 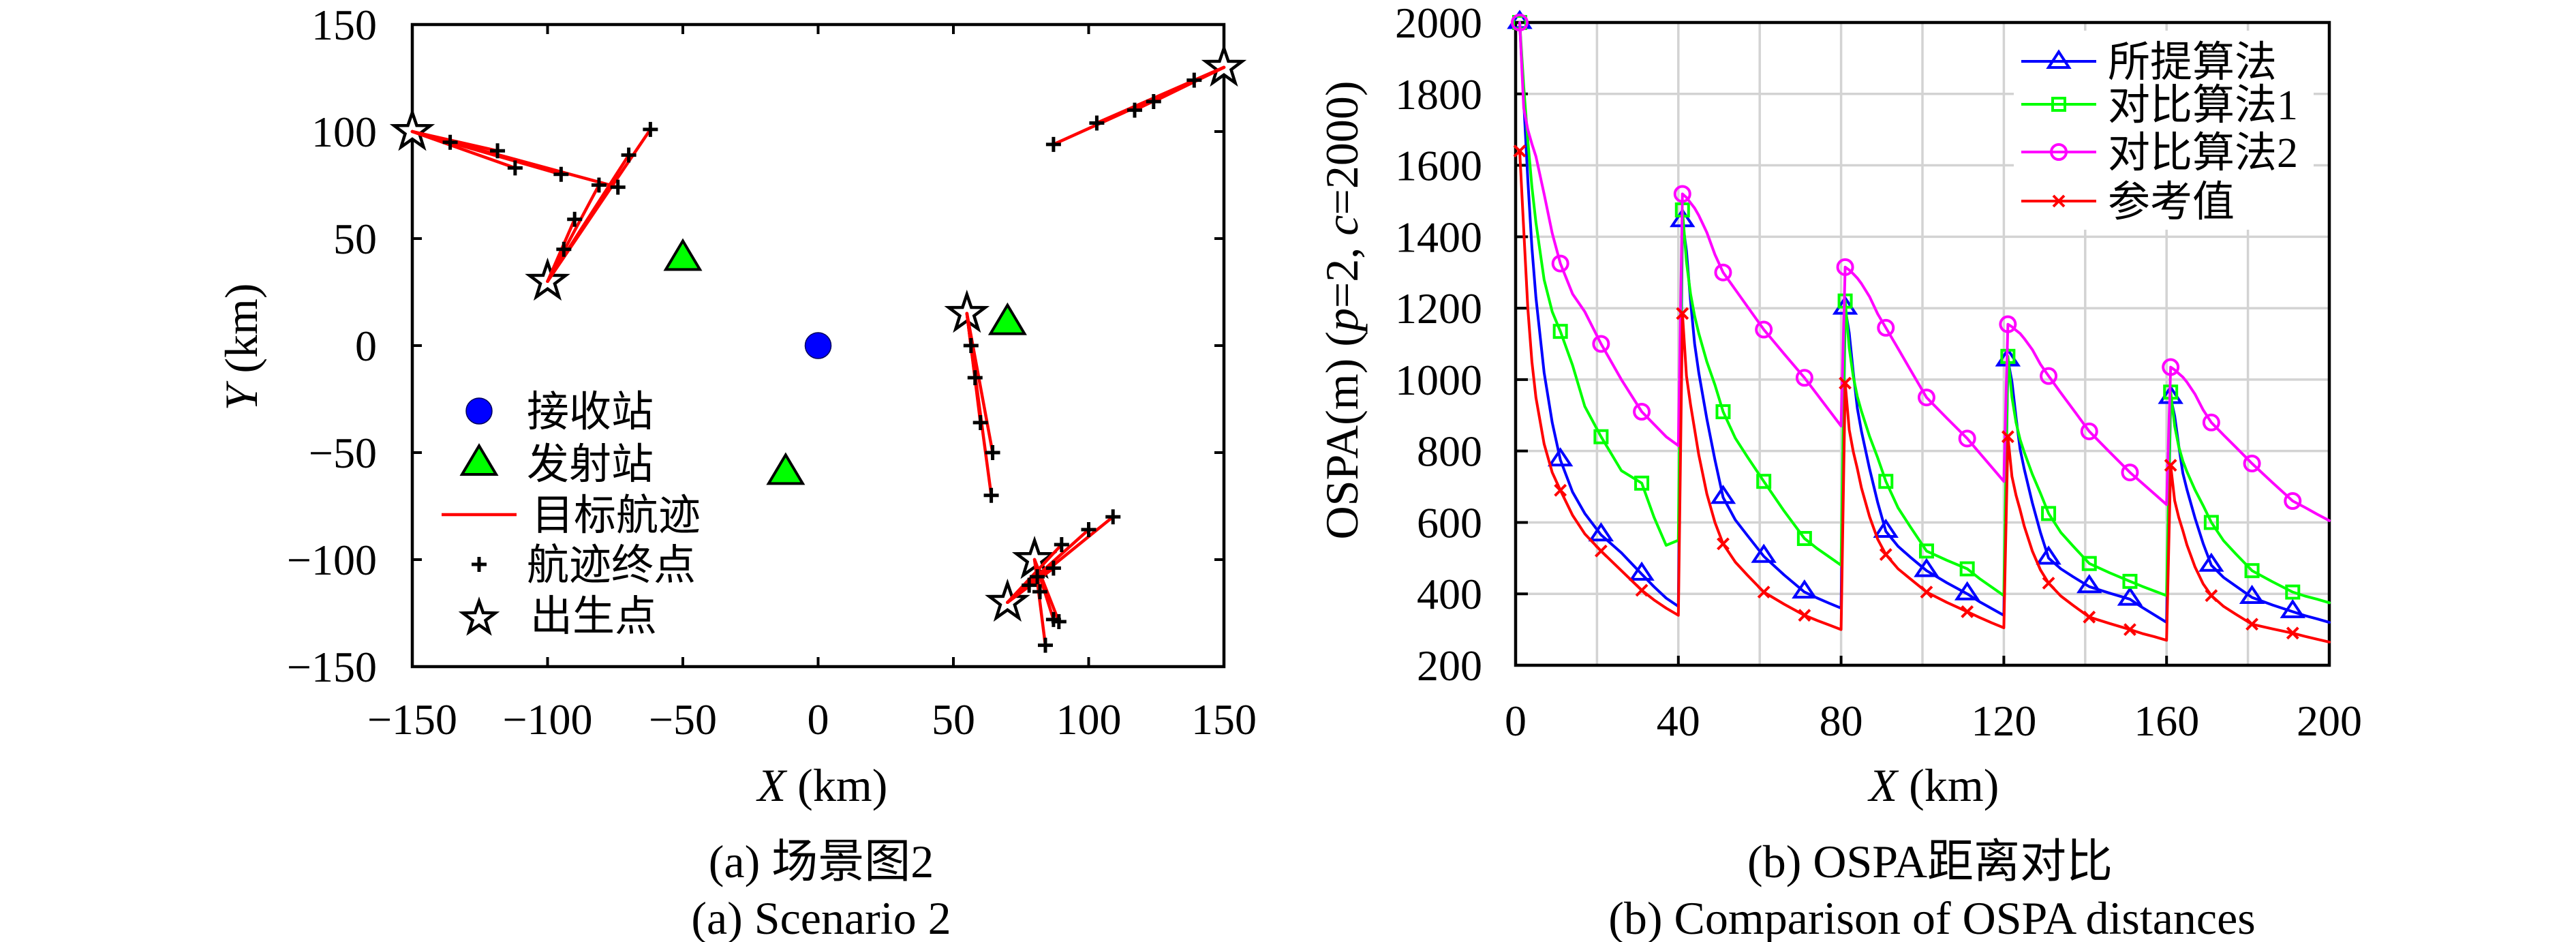 I want to click on legend-label: 航迹终点, so click(x=611, y=566).